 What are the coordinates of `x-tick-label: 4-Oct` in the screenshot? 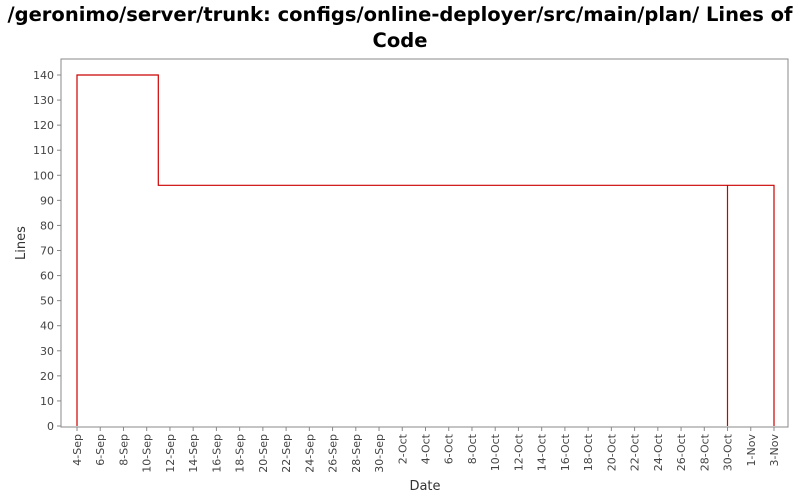 It's located at (426, 448).